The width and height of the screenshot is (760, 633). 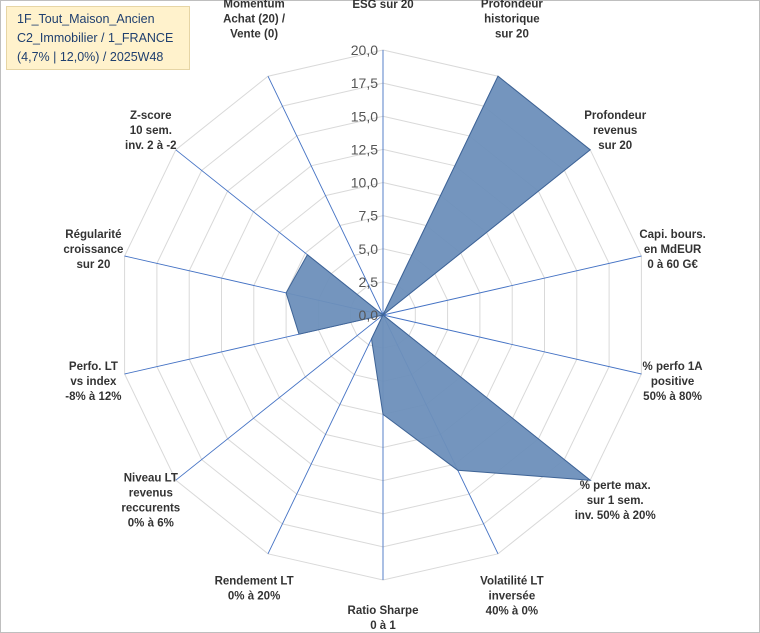 I want to click on title-line-1: 1F_Tout_Maison_Ancien, so click(x=86, y=19).